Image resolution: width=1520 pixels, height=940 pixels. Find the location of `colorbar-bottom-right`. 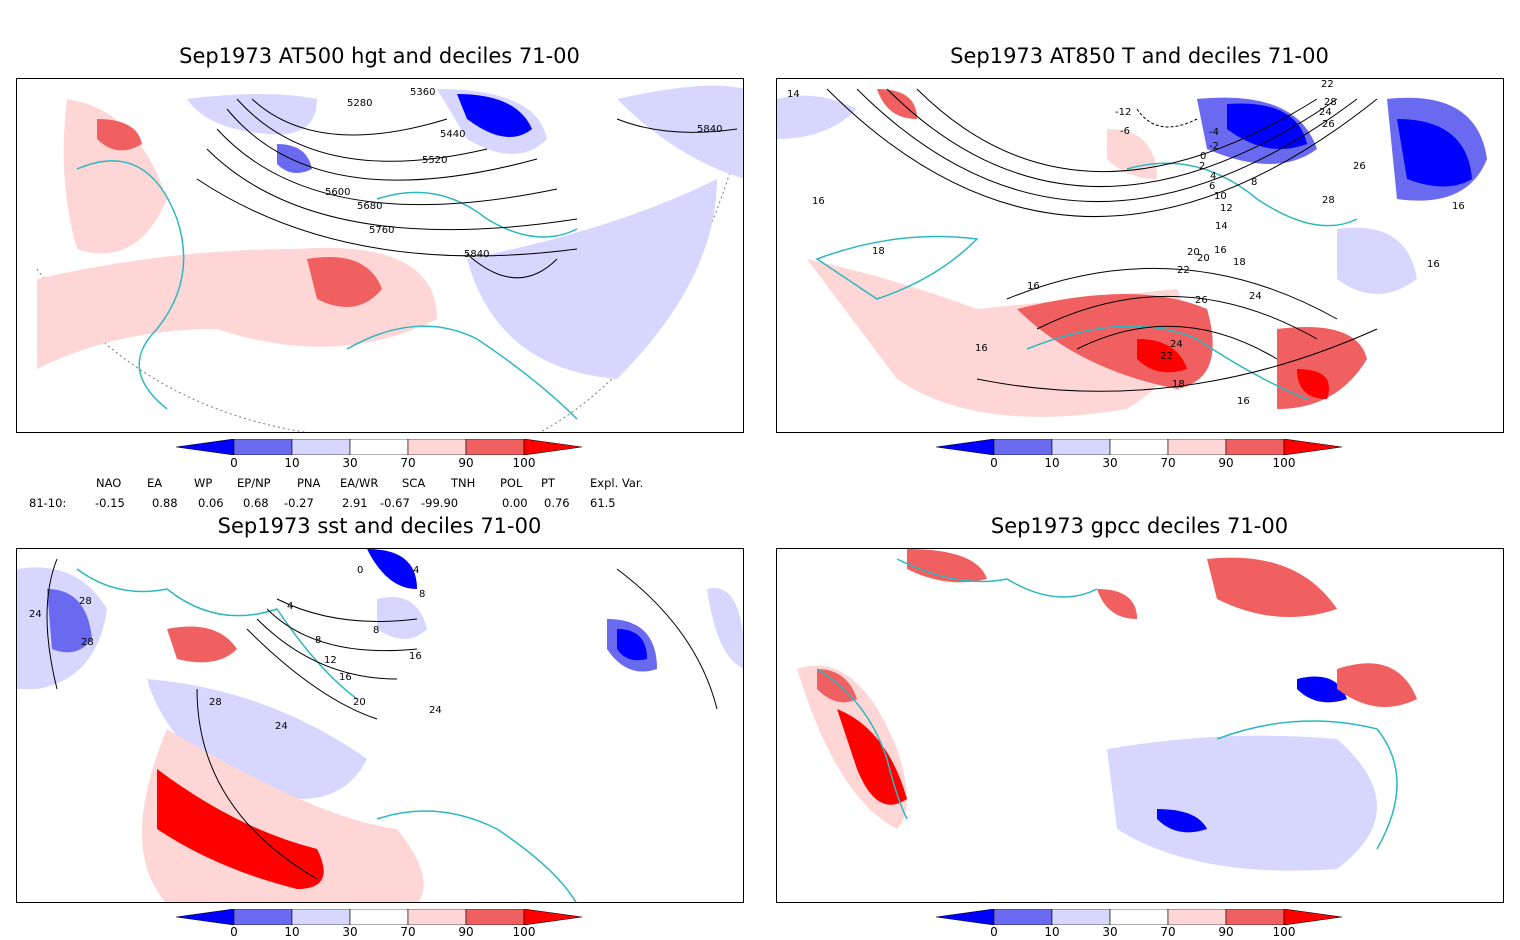

colorbar-bottom-right is located at coordinates (1139, 917).